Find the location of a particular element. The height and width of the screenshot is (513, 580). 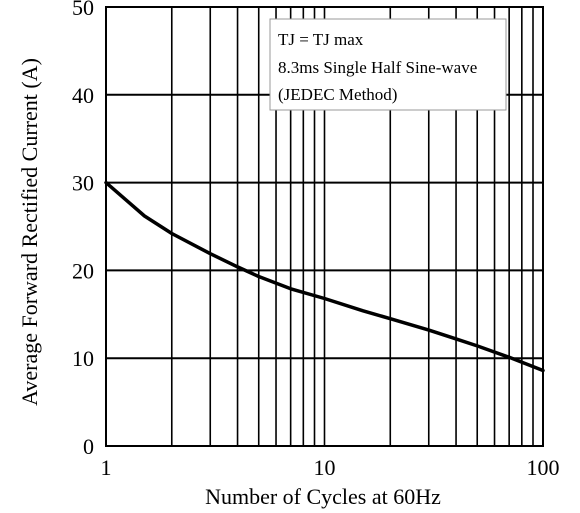

annotation-box is located at coordinates (388, 64).